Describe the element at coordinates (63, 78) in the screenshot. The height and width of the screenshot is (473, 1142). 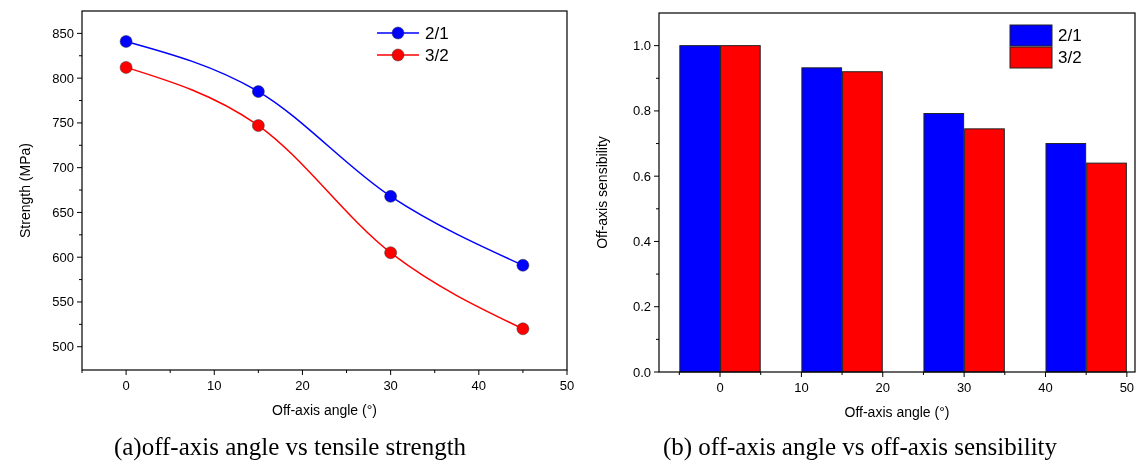
I see `y-tick-label: 800` at that location.